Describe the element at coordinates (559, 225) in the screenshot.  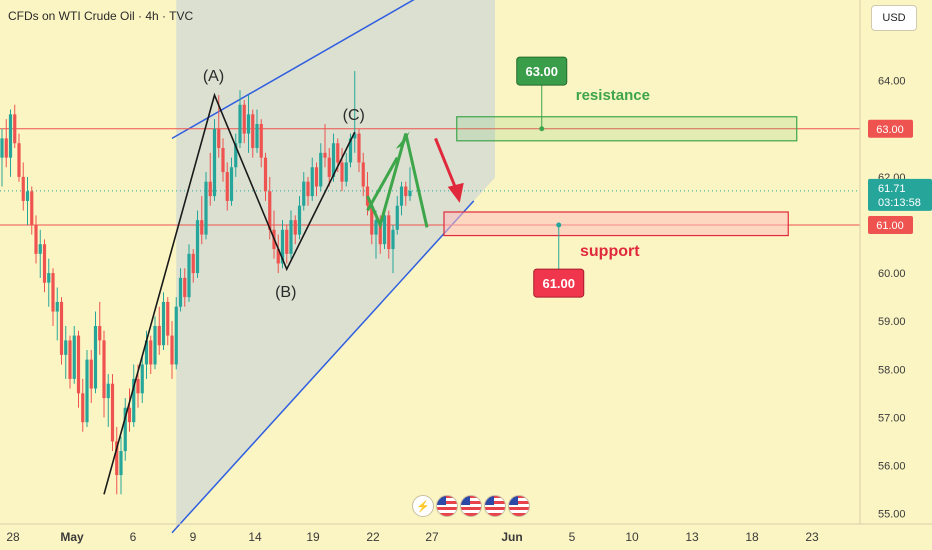
I see `support-callout-dot` at that location.